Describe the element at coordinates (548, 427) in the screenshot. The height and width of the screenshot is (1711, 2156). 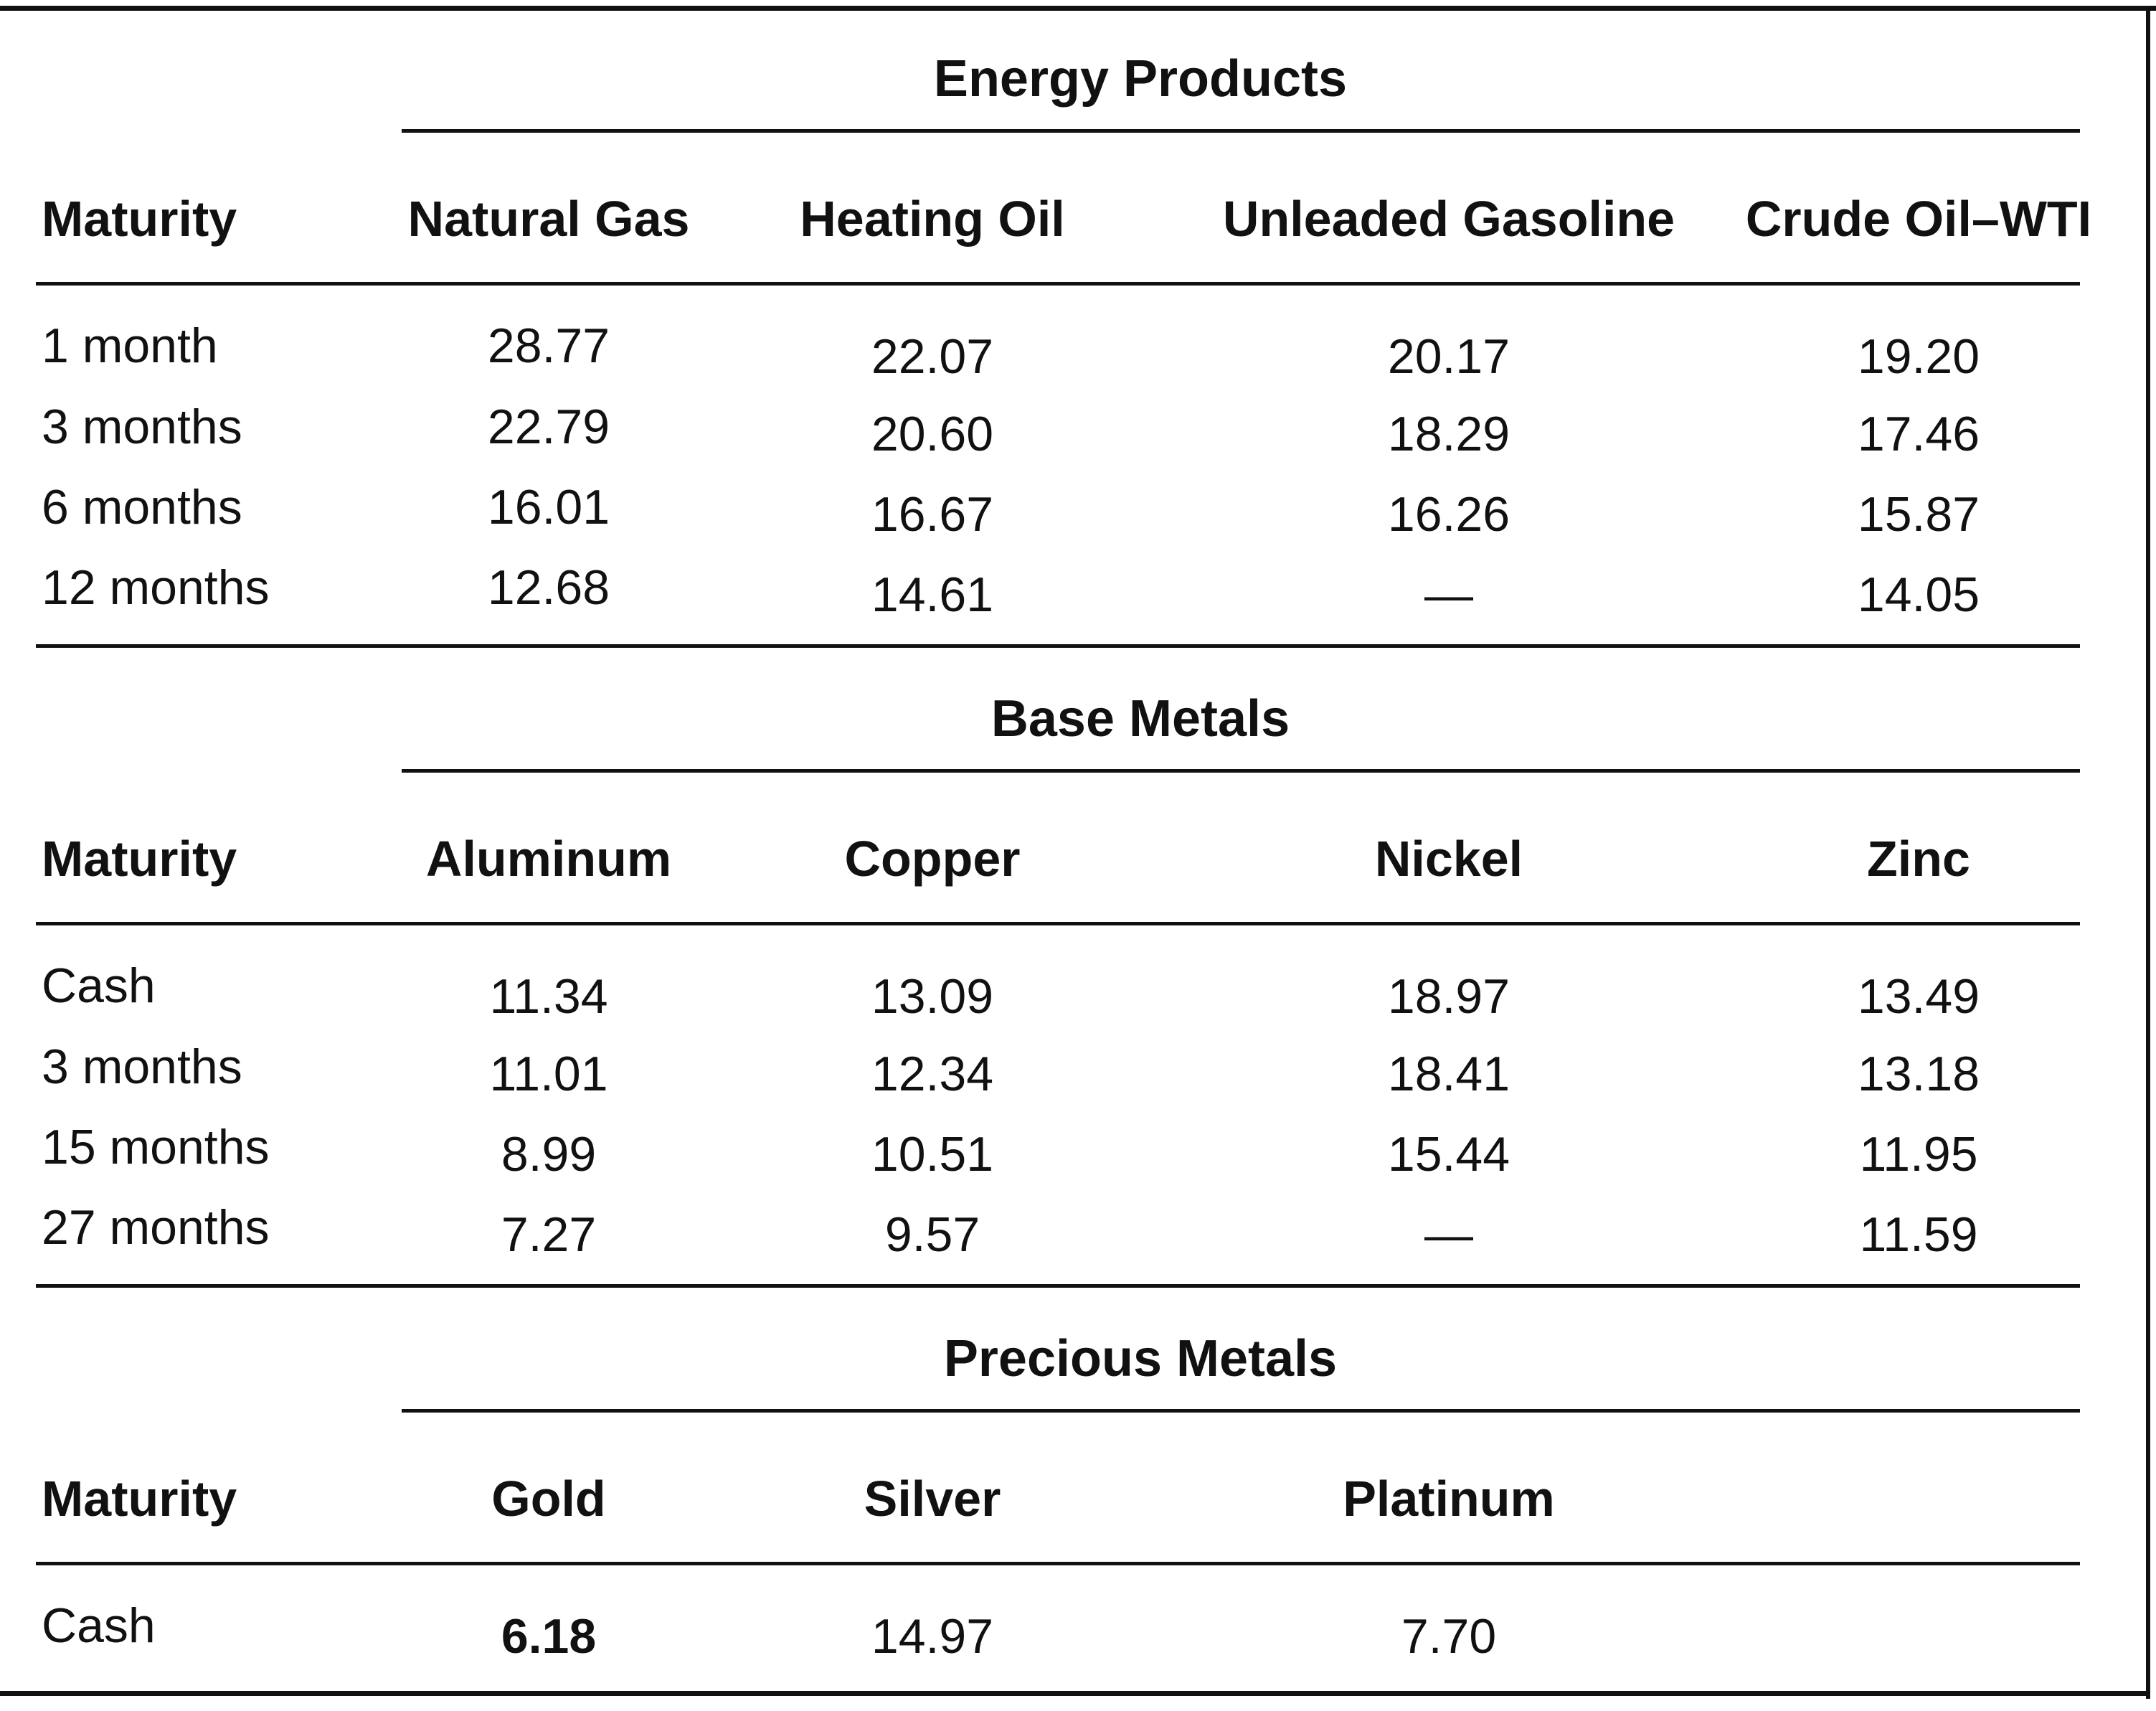
I see `table-cell: 22.79` at that location.